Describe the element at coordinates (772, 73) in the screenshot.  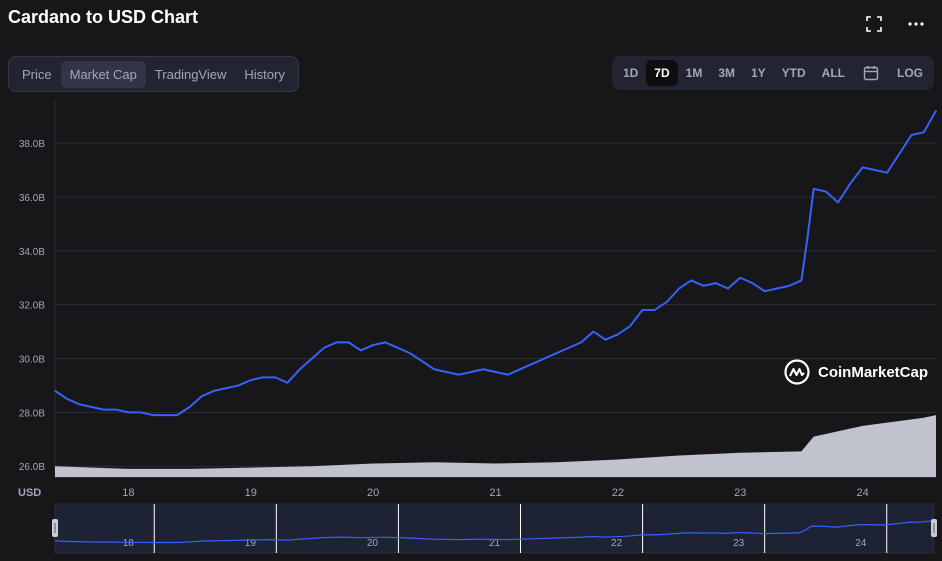
I see `time-range-selector: 1D 7D 1M 3M 1Y YTD ALL LOG` at that location.